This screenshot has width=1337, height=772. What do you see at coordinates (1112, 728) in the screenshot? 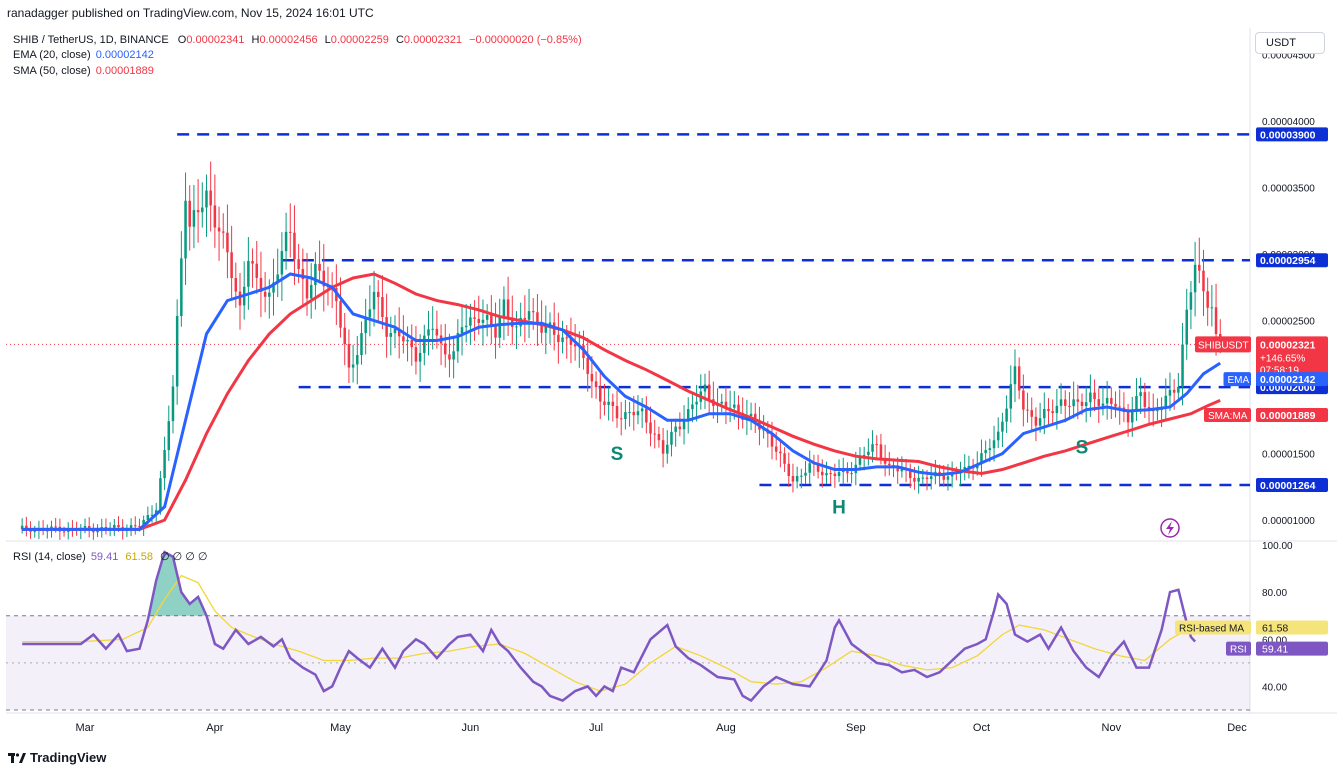
I see `time-tick-label: Nov` at bounding box center [1112, 728].